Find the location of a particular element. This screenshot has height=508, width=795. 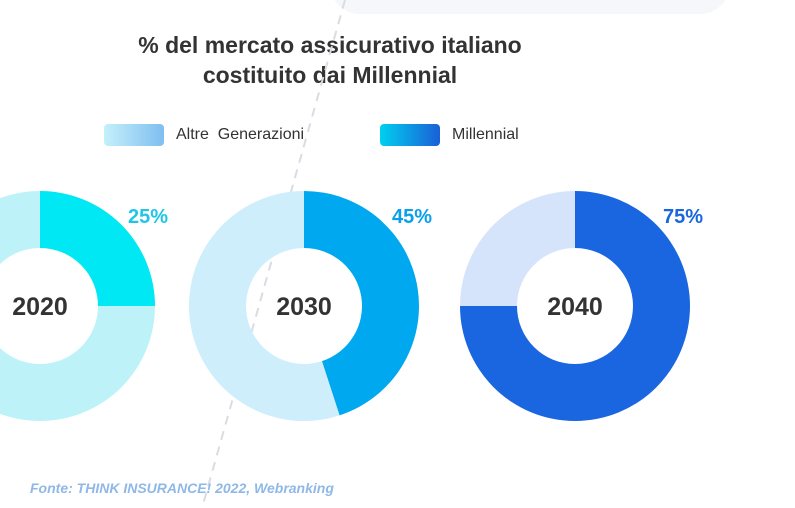

chart-title-line2: costituito dai Millennial is located at coordinates (330, 75).